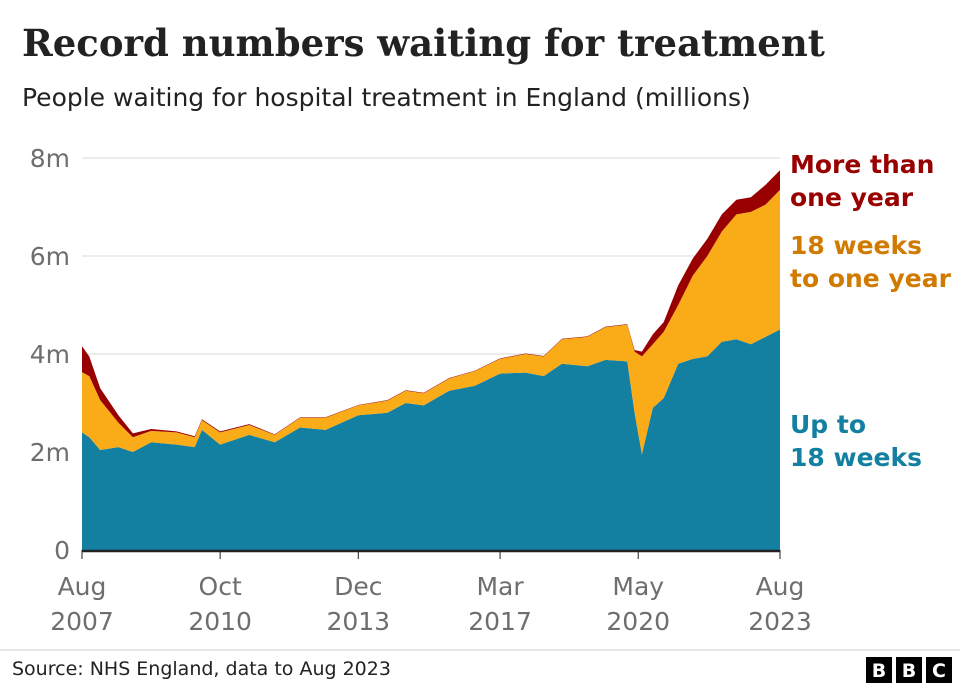 This screenshot has width=960, height=686. Describe the element at coordinates (852, 197) in the screenshot. I see `series-label: one year` at that location.